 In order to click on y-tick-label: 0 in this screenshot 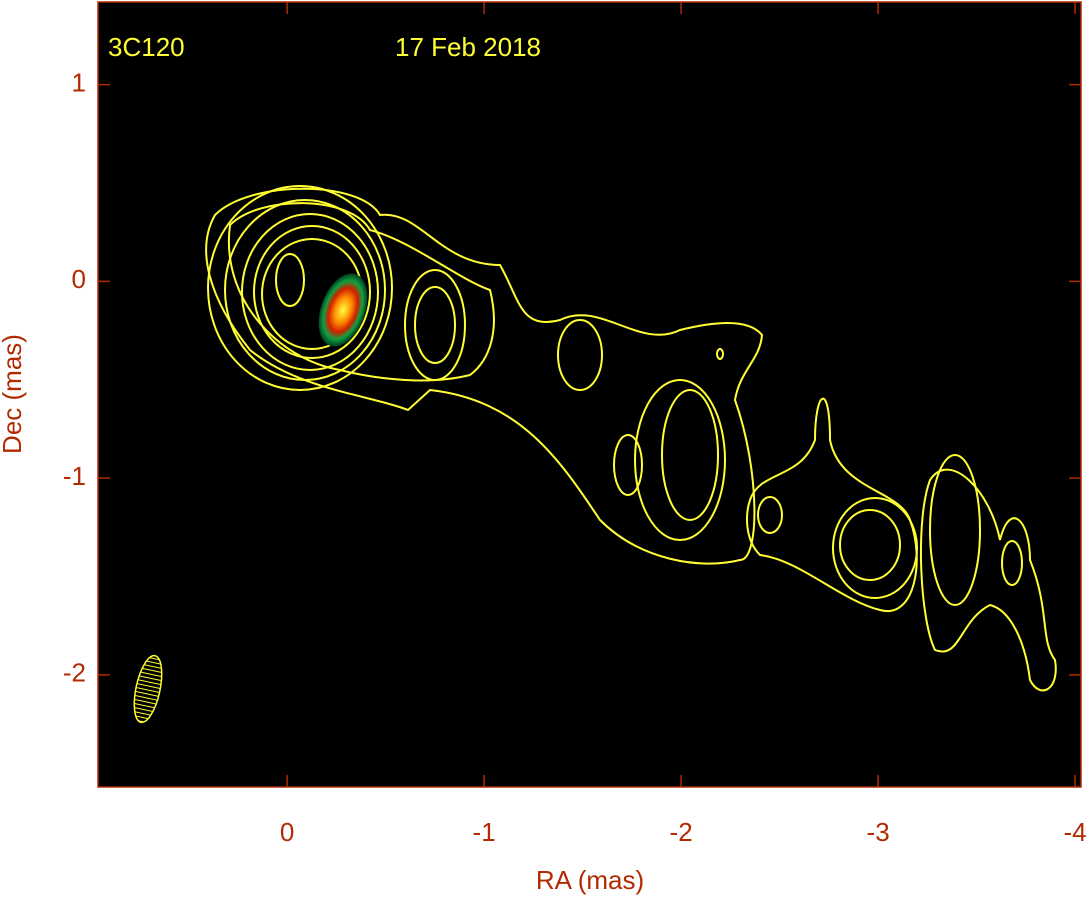, I will do `click(79, 279)`.